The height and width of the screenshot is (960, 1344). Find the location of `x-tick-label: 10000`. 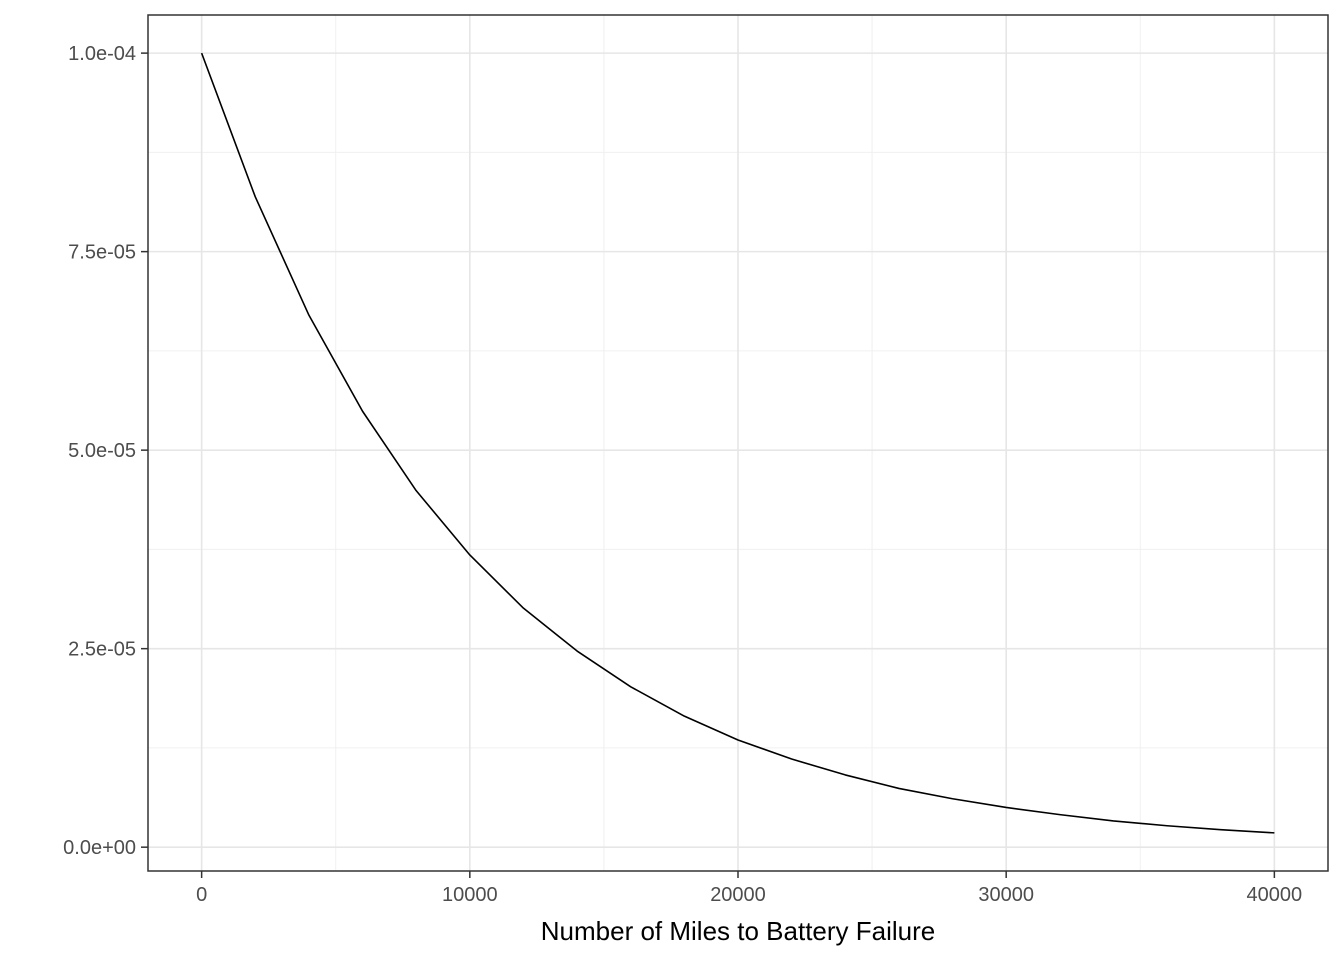

x-tick-label: 10000 is located at coordinates (470, 895).